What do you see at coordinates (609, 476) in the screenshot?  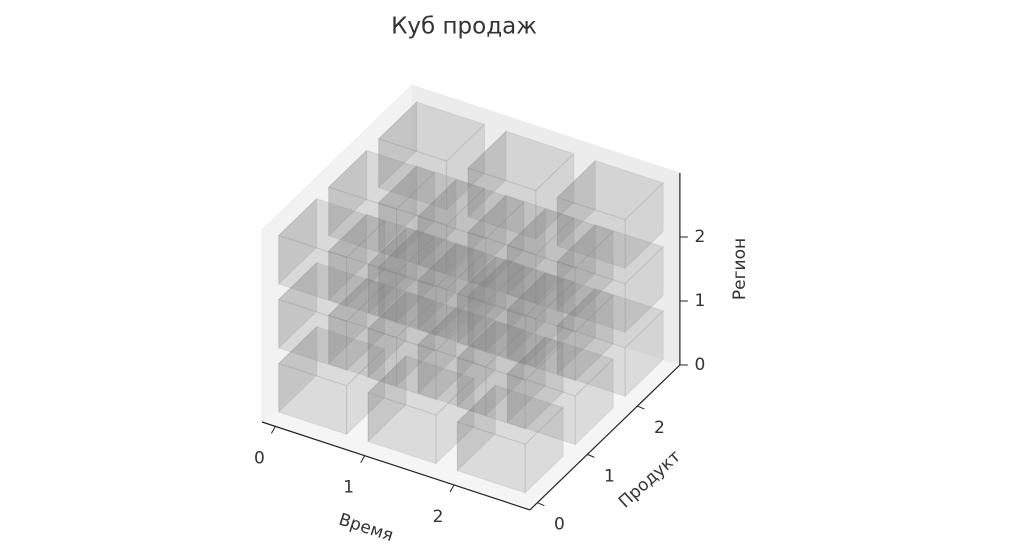 I see `y-tick-label: 1` at bounding box center [609, 476].